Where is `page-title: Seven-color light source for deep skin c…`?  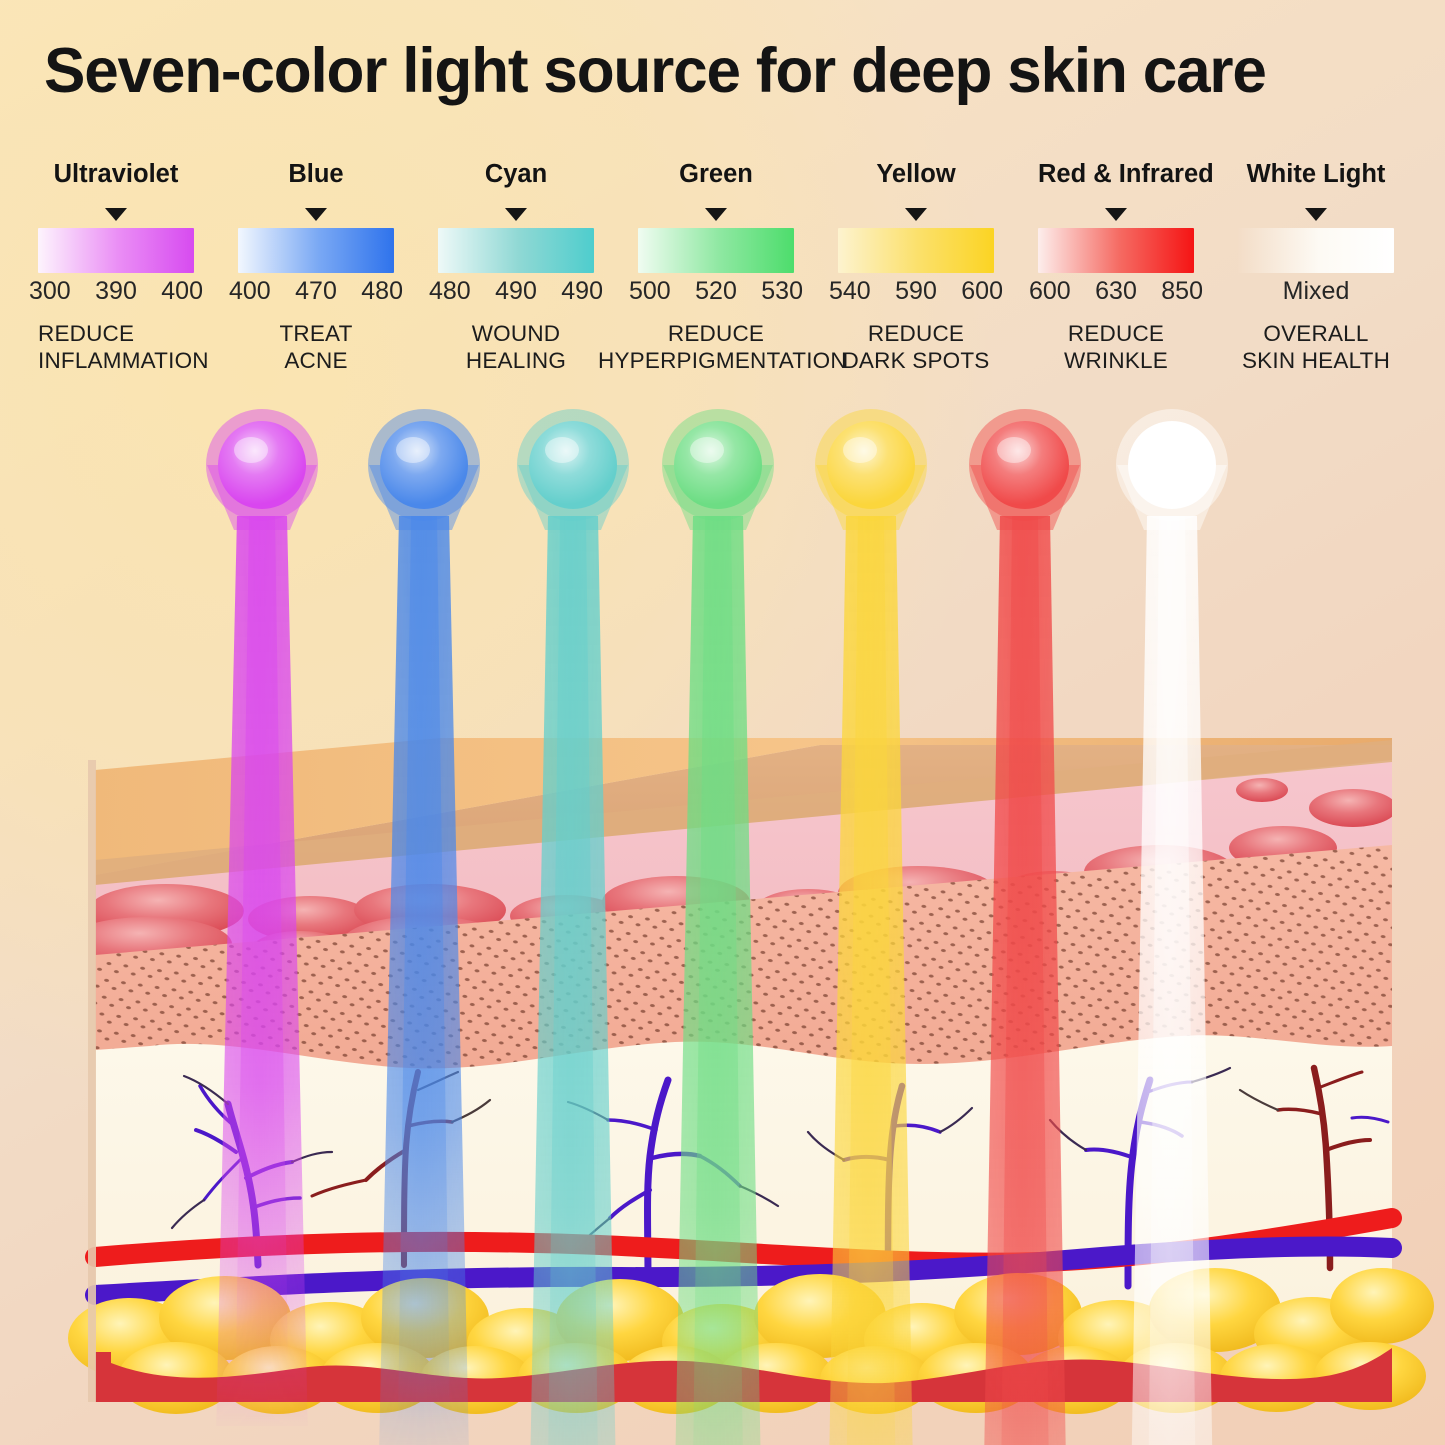 page-title: Seven-color light source for deep skin c… is located at coordinates (655, 71).